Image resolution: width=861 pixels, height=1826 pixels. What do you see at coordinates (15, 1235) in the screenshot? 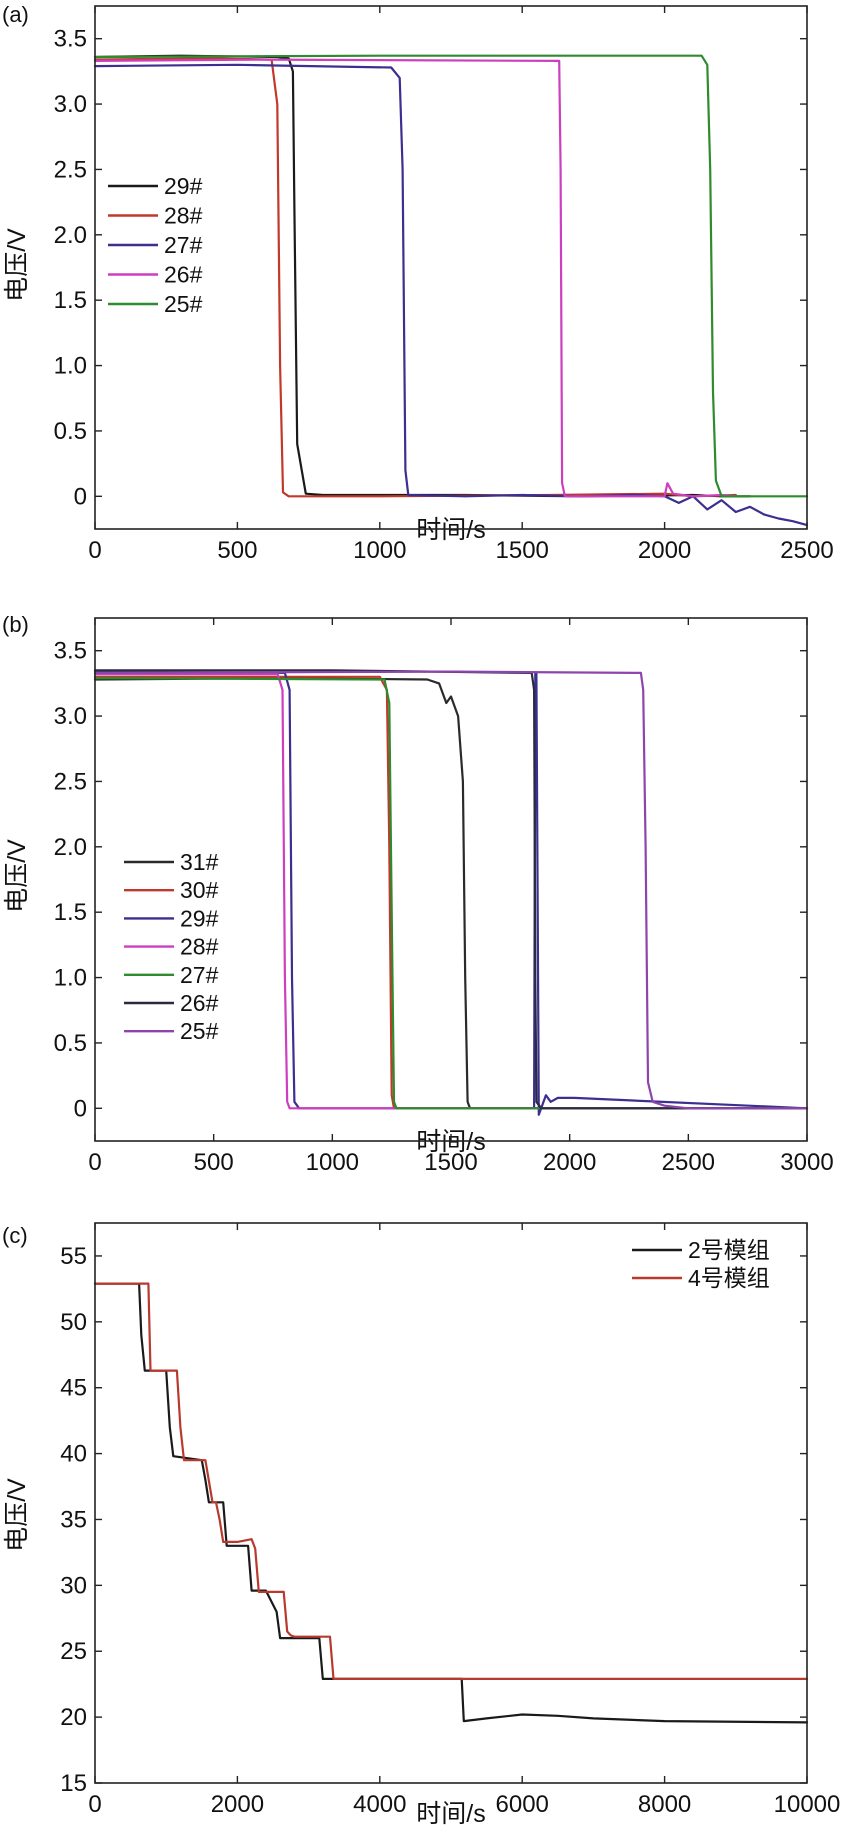
I see `panel-c-label: (c)` at bounding box center [15, 1235].